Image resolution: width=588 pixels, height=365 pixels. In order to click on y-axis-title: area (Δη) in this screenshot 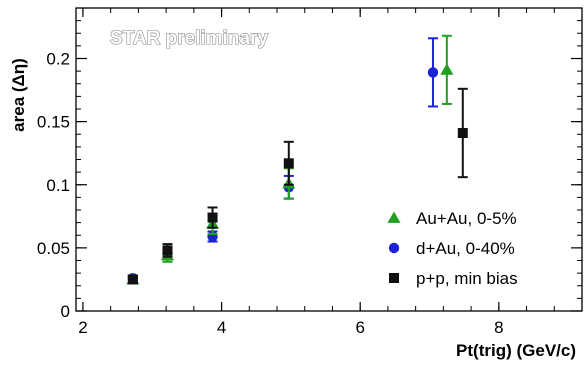, I will do `click(18, 95)`.